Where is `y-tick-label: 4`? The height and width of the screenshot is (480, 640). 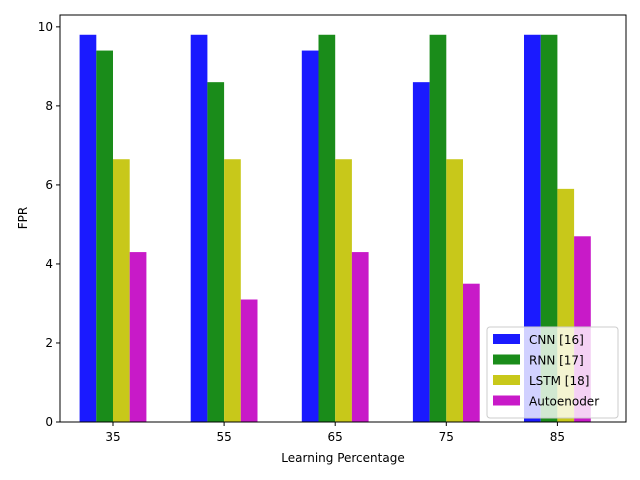 y-tick-label: 4 is located at coordinates (49, 264).